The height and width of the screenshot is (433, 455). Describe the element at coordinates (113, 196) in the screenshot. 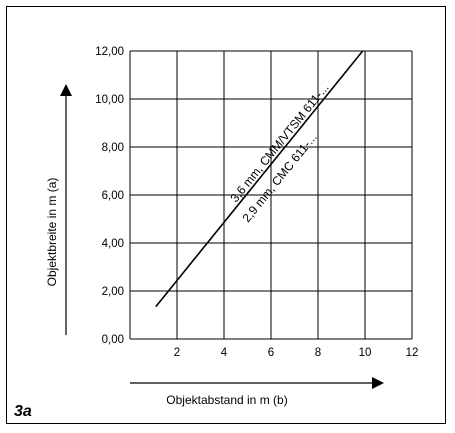

I see `y-tick-label: 6,00` at that location.